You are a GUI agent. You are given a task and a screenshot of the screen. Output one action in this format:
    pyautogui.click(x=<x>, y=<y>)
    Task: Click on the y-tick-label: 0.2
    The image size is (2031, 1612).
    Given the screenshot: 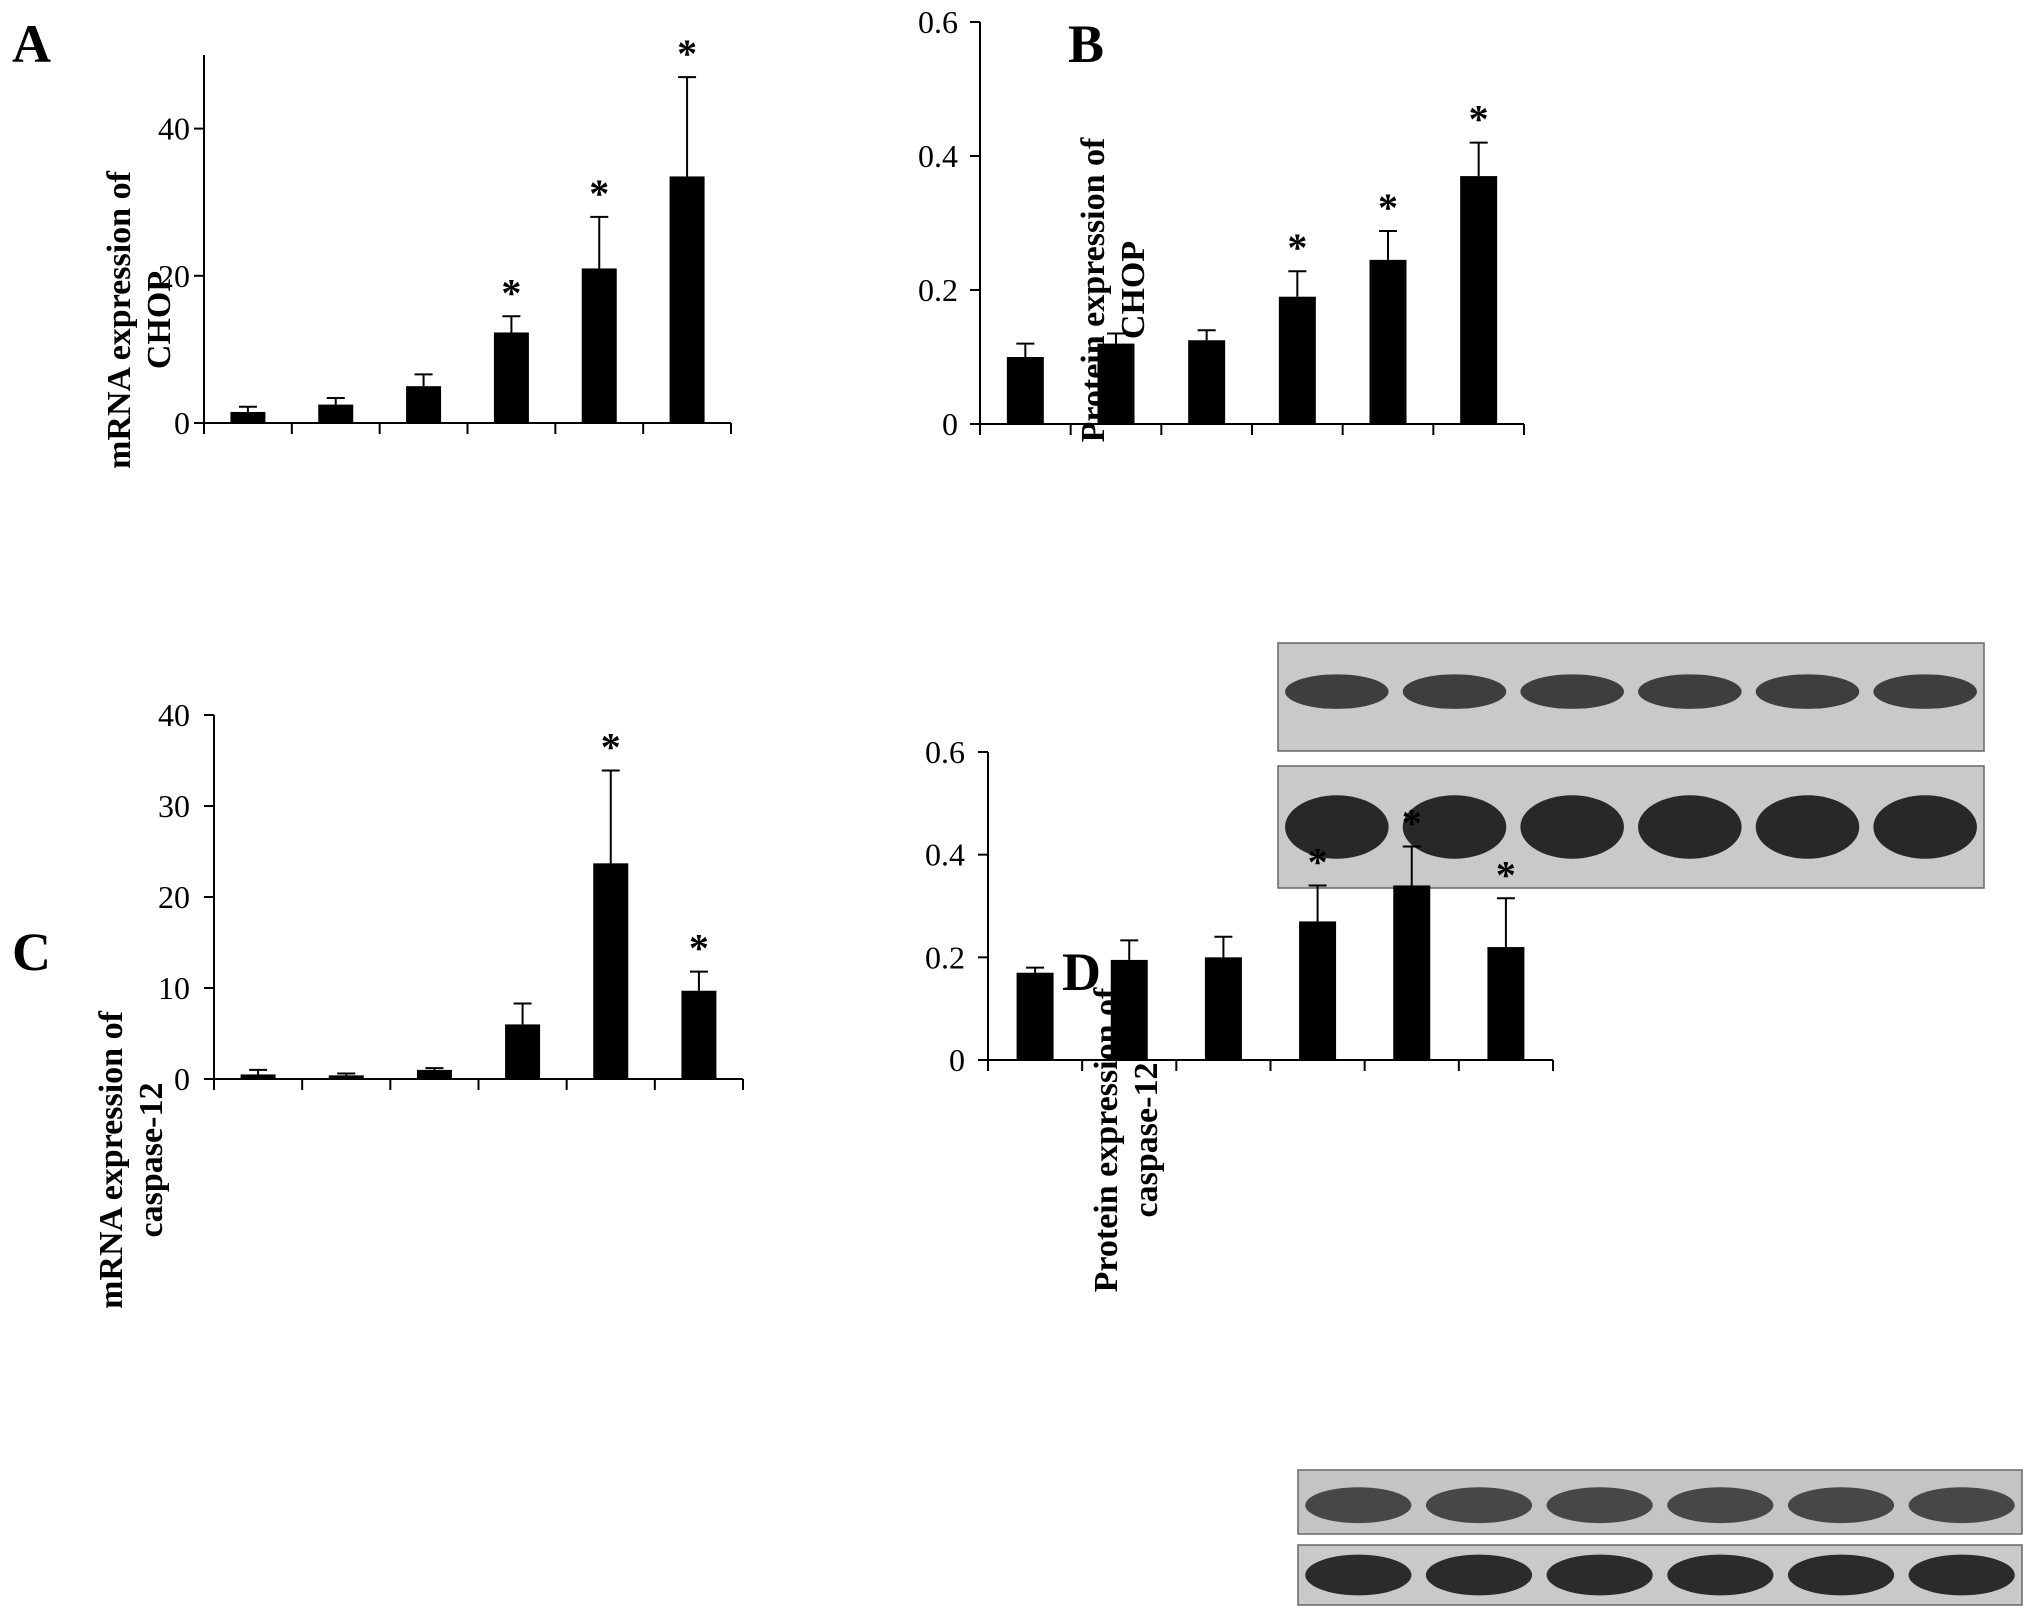 What is the action you would take?
    pyautogui.click(x=938, y=290)
    